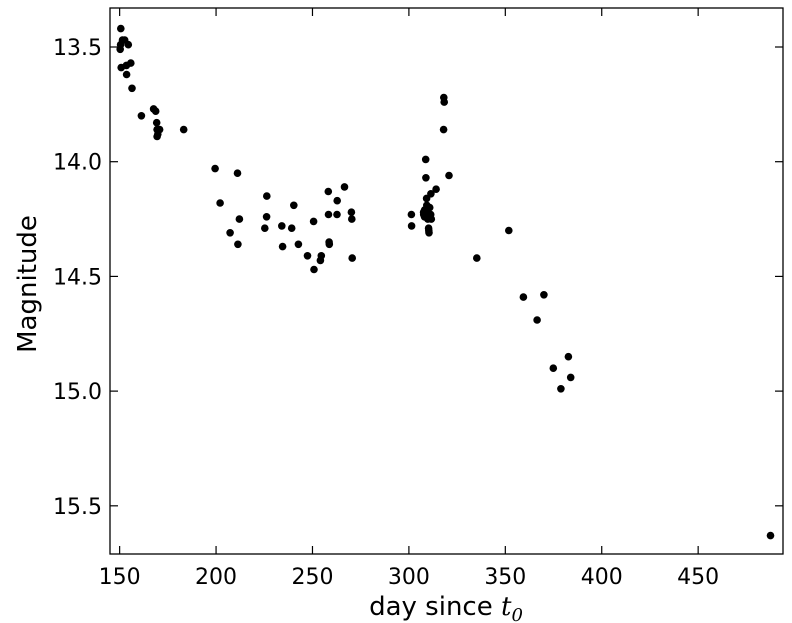 The image size is (792, 623). What do you see at coordinates (312, 577) in the screenshot?
I see `x-tick-label: 250` at bounding box center [312, 577].